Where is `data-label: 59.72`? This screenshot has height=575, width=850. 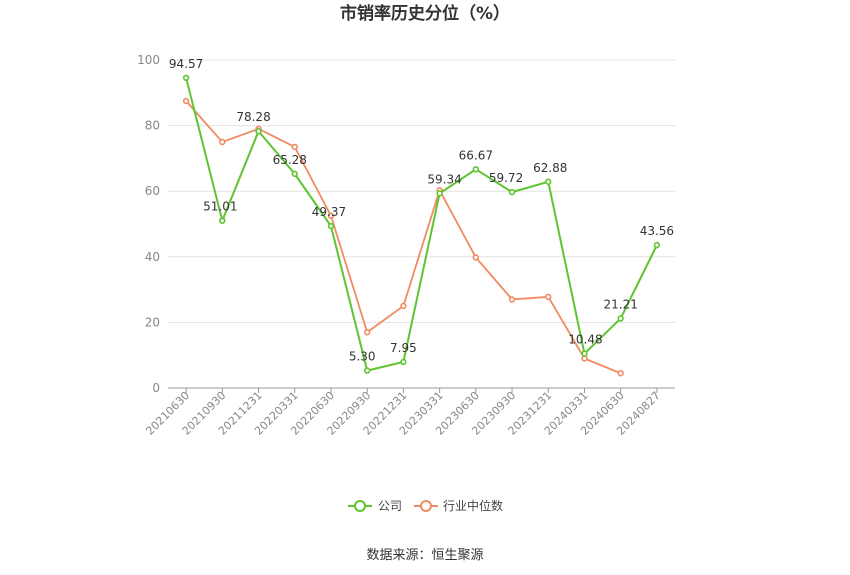
data-label: 59.72 is located at coordinates (506, 178).